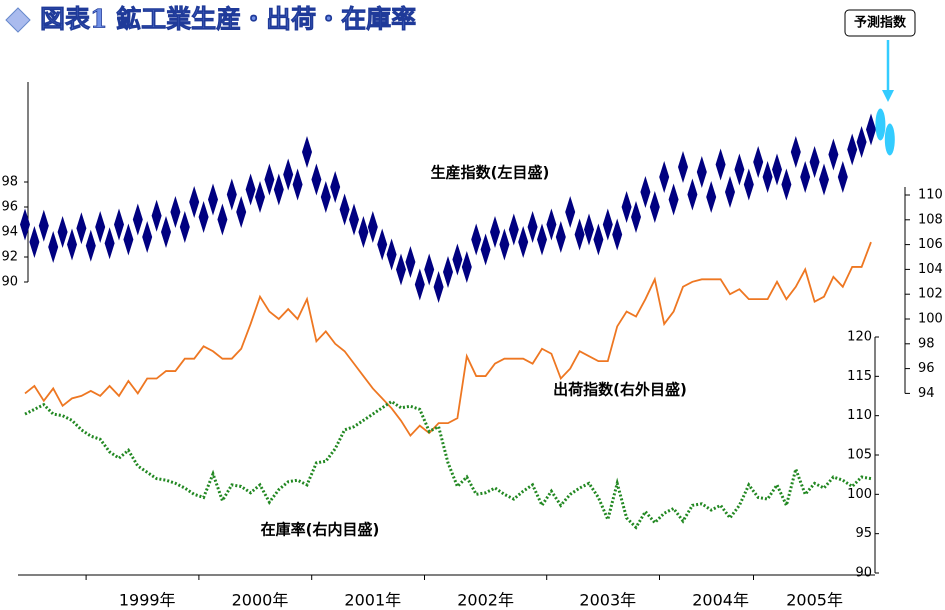 The width and height of the screenshot is (945, 610). I want to click on y2-tick-label: 96, so click(926, 368).